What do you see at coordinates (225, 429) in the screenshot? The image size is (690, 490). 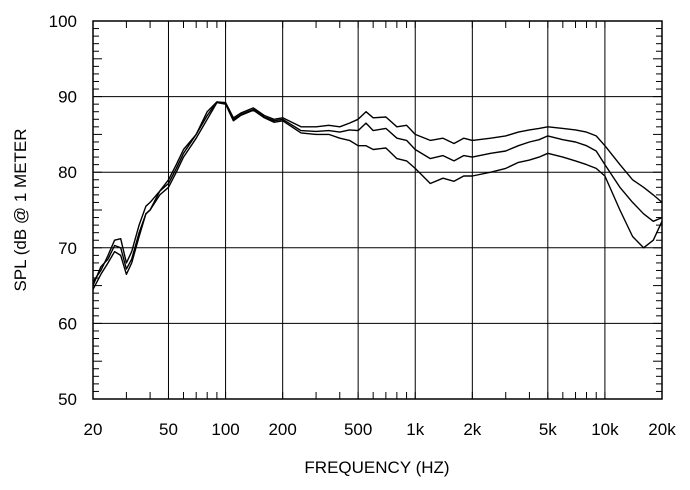 I see `x-tick-label: 100` at bounding box center [225, 429].